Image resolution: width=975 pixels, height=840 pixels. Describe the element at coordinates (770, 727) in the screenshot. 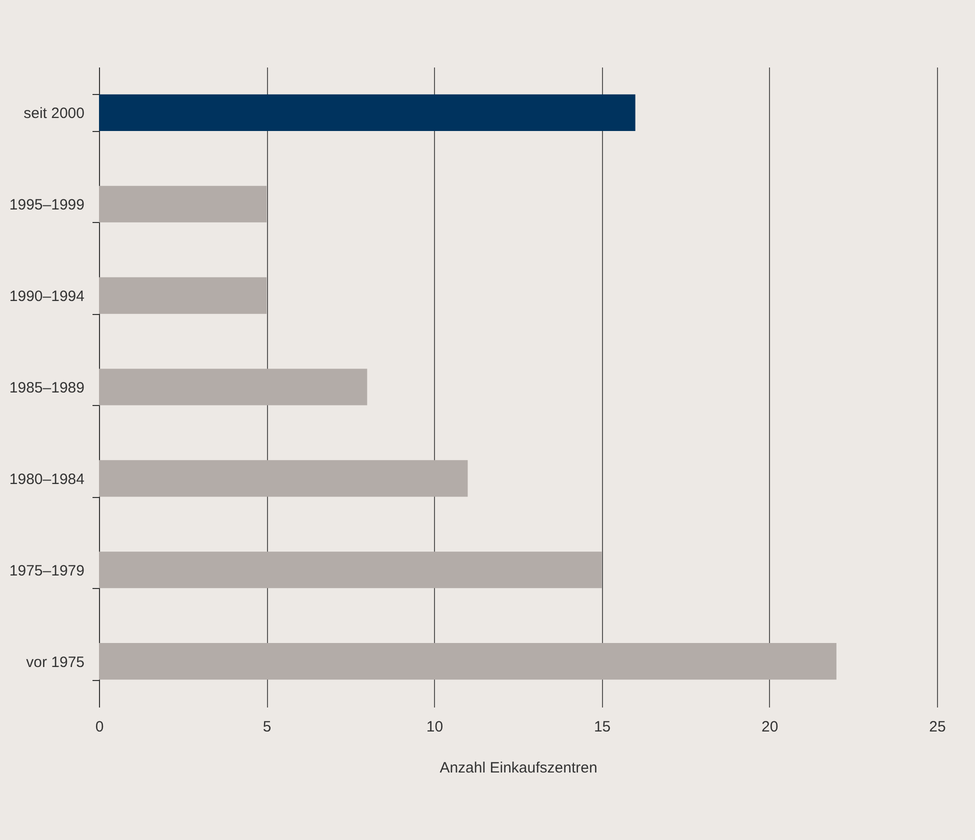

I see `x-tick-label: 20` at that location.